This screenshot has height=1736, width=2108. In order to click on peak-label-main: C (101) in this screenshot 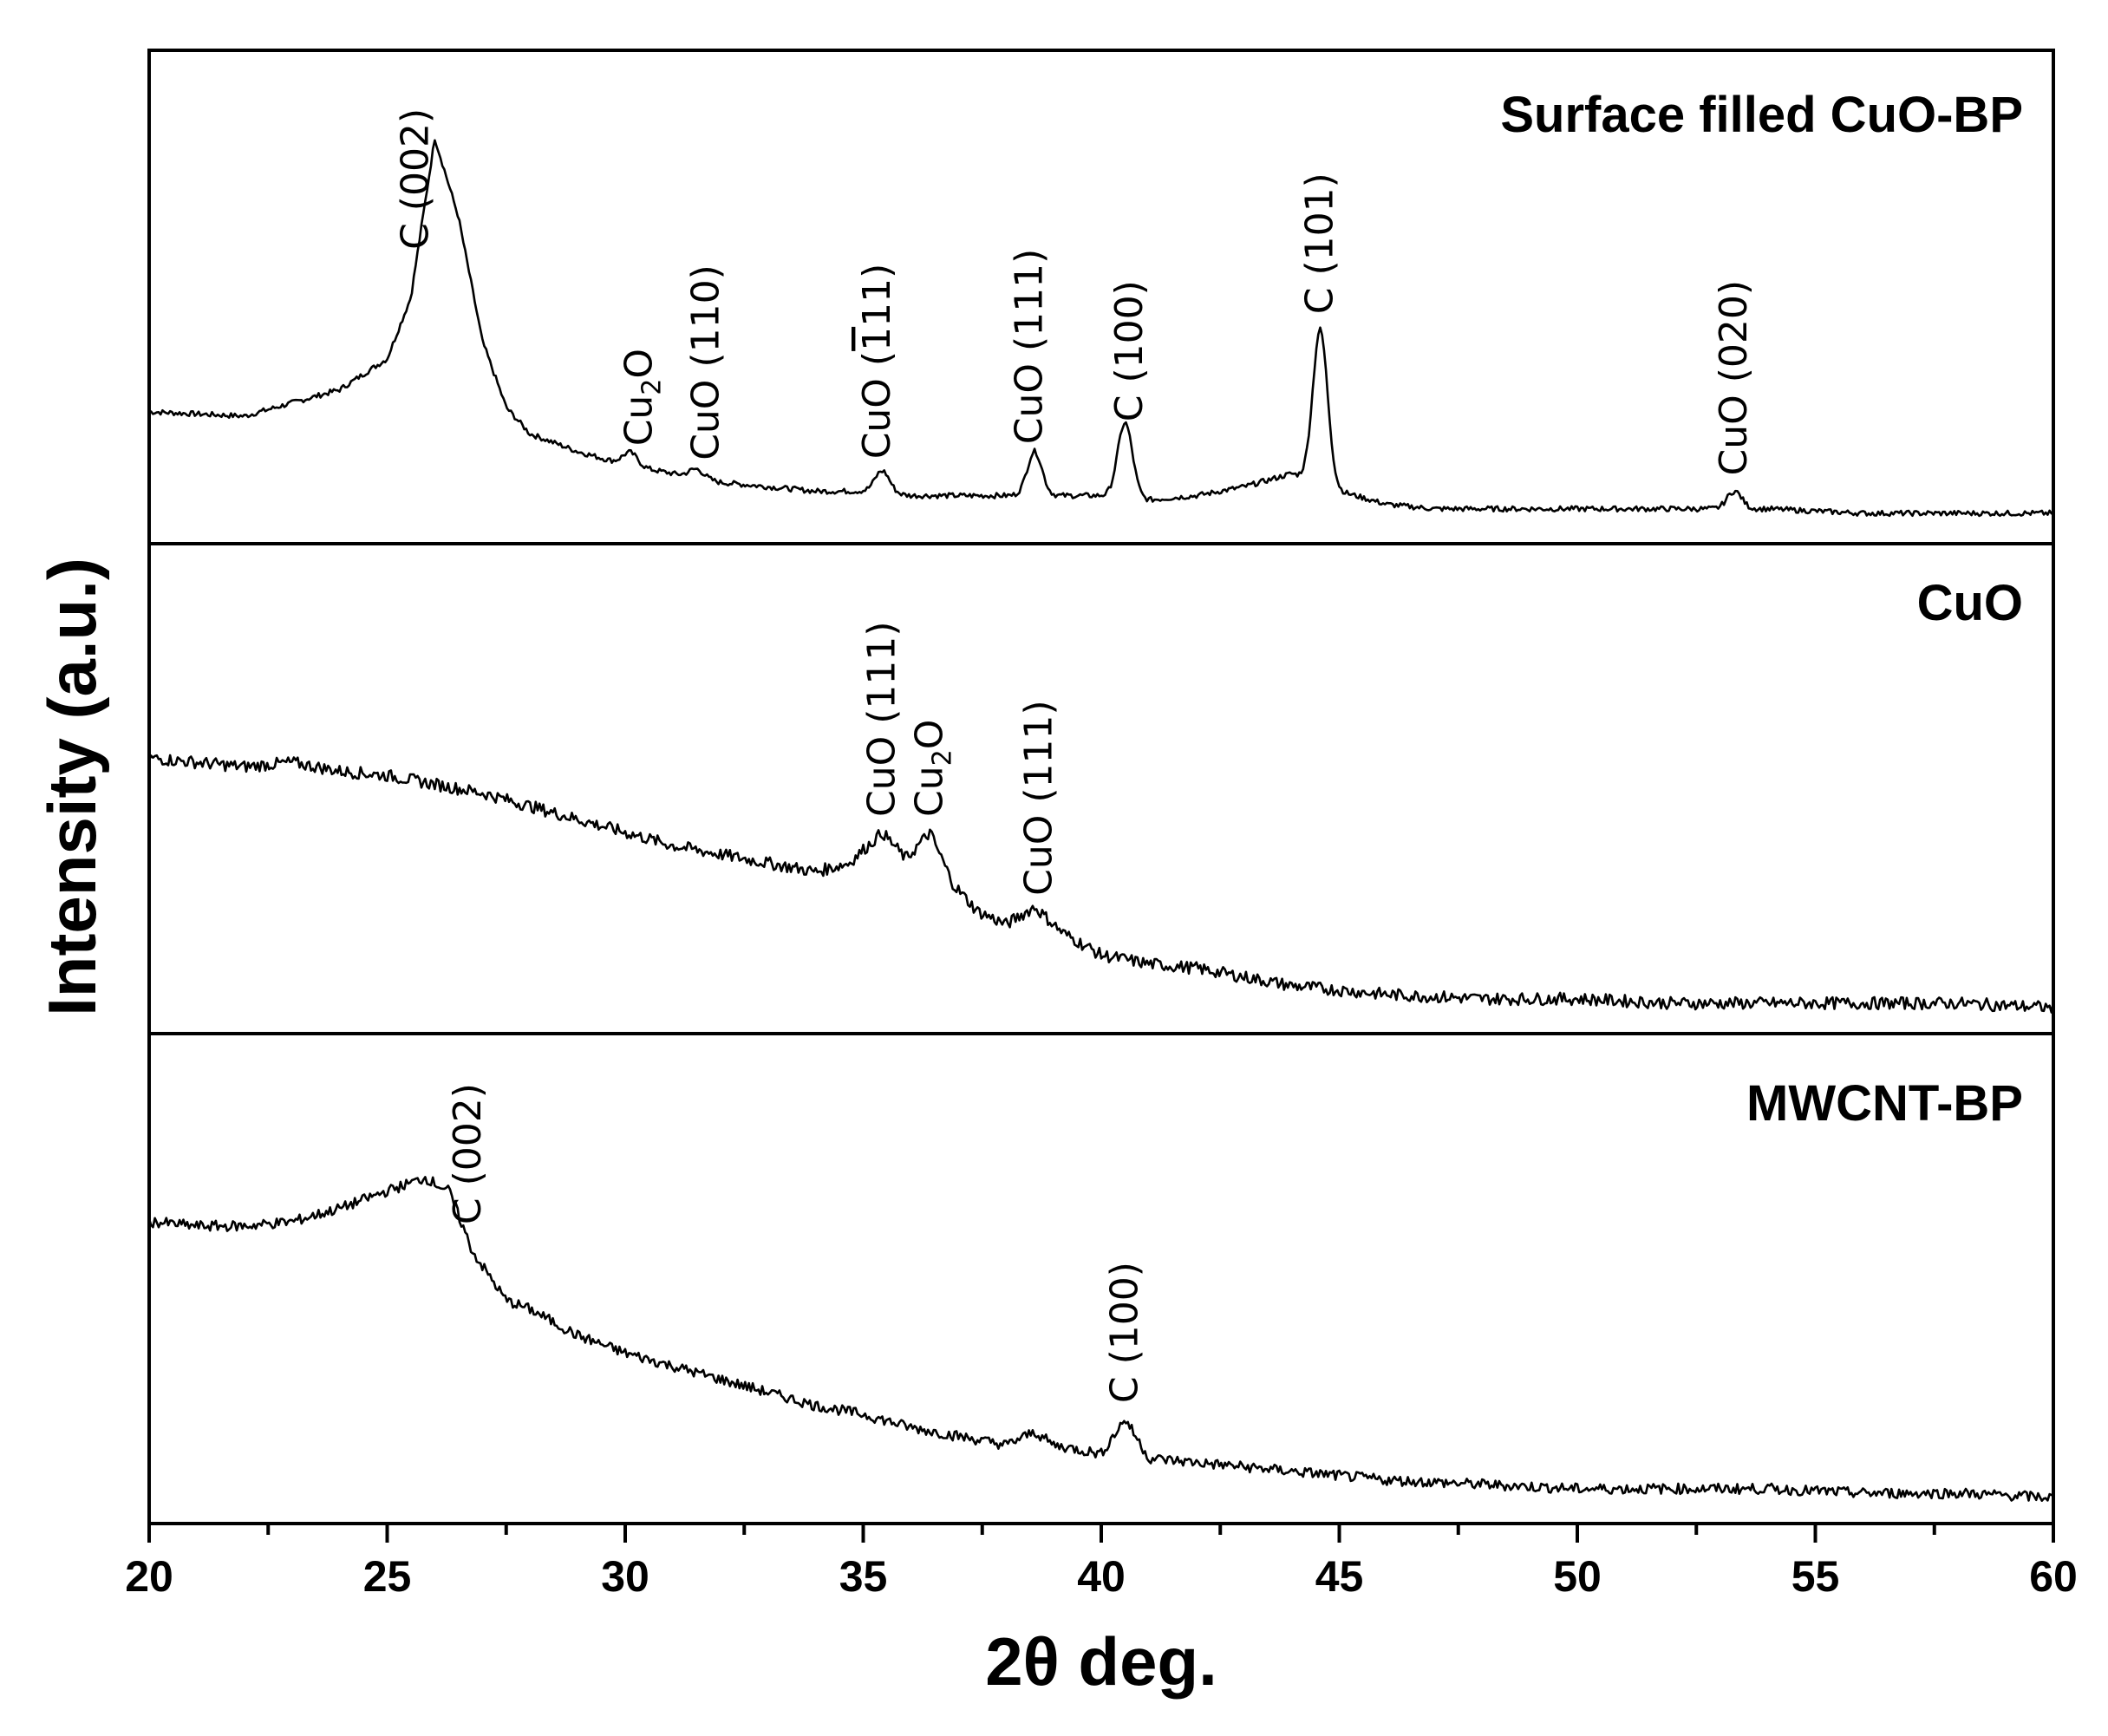, I will do `click(1320, 243)`.